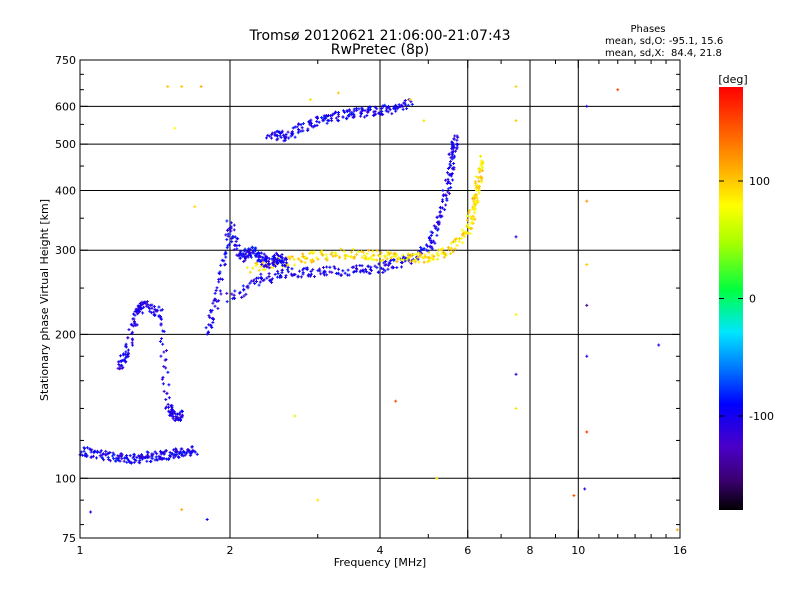 This screenshot has height=600, width=800. I want to click on y-tick-label: 300, so click(65, 250).